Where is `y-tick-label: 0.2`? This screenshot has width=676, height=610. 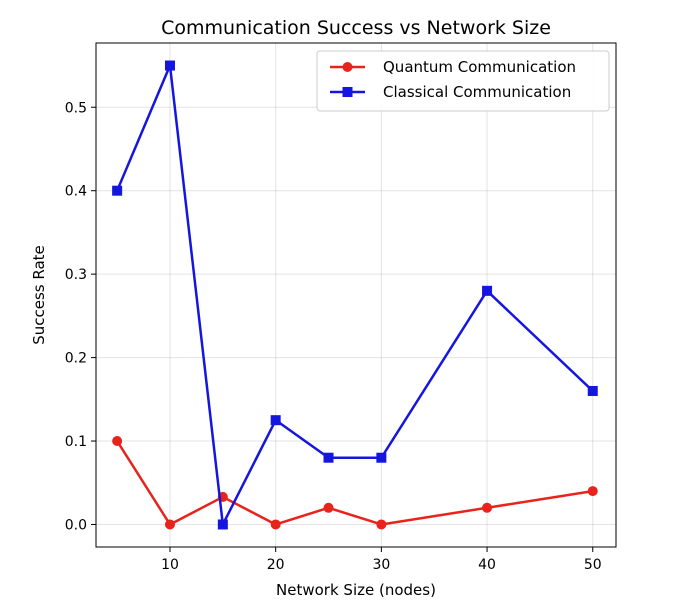
y-tick-label: 0.2 is located at coordinates (76, 359).